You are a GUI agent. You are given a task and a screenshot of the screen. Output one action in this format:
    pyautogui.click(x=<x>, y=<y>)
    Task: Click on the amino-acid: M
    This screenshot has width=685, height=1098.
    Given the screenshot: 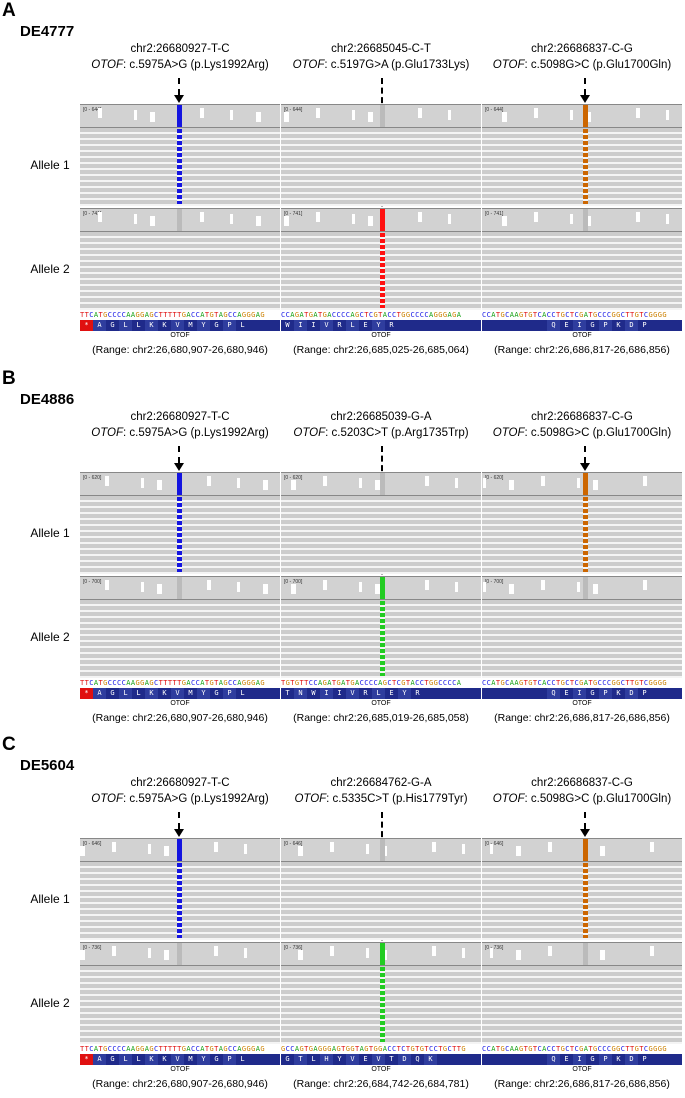 What is the action you would take?
    pyautogui.click(x=190, y=1059)
    